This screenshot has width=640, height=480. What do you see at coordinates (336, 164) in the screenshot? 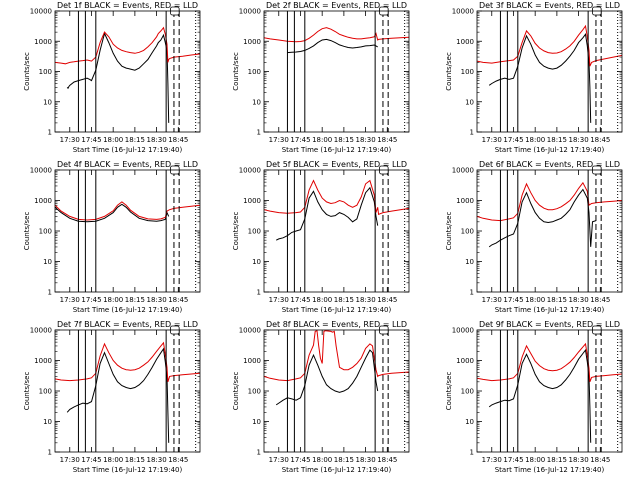
I see `panel-title: Det 5f BLACK = Events, RED = LLD` at bounding box center [336, 164].